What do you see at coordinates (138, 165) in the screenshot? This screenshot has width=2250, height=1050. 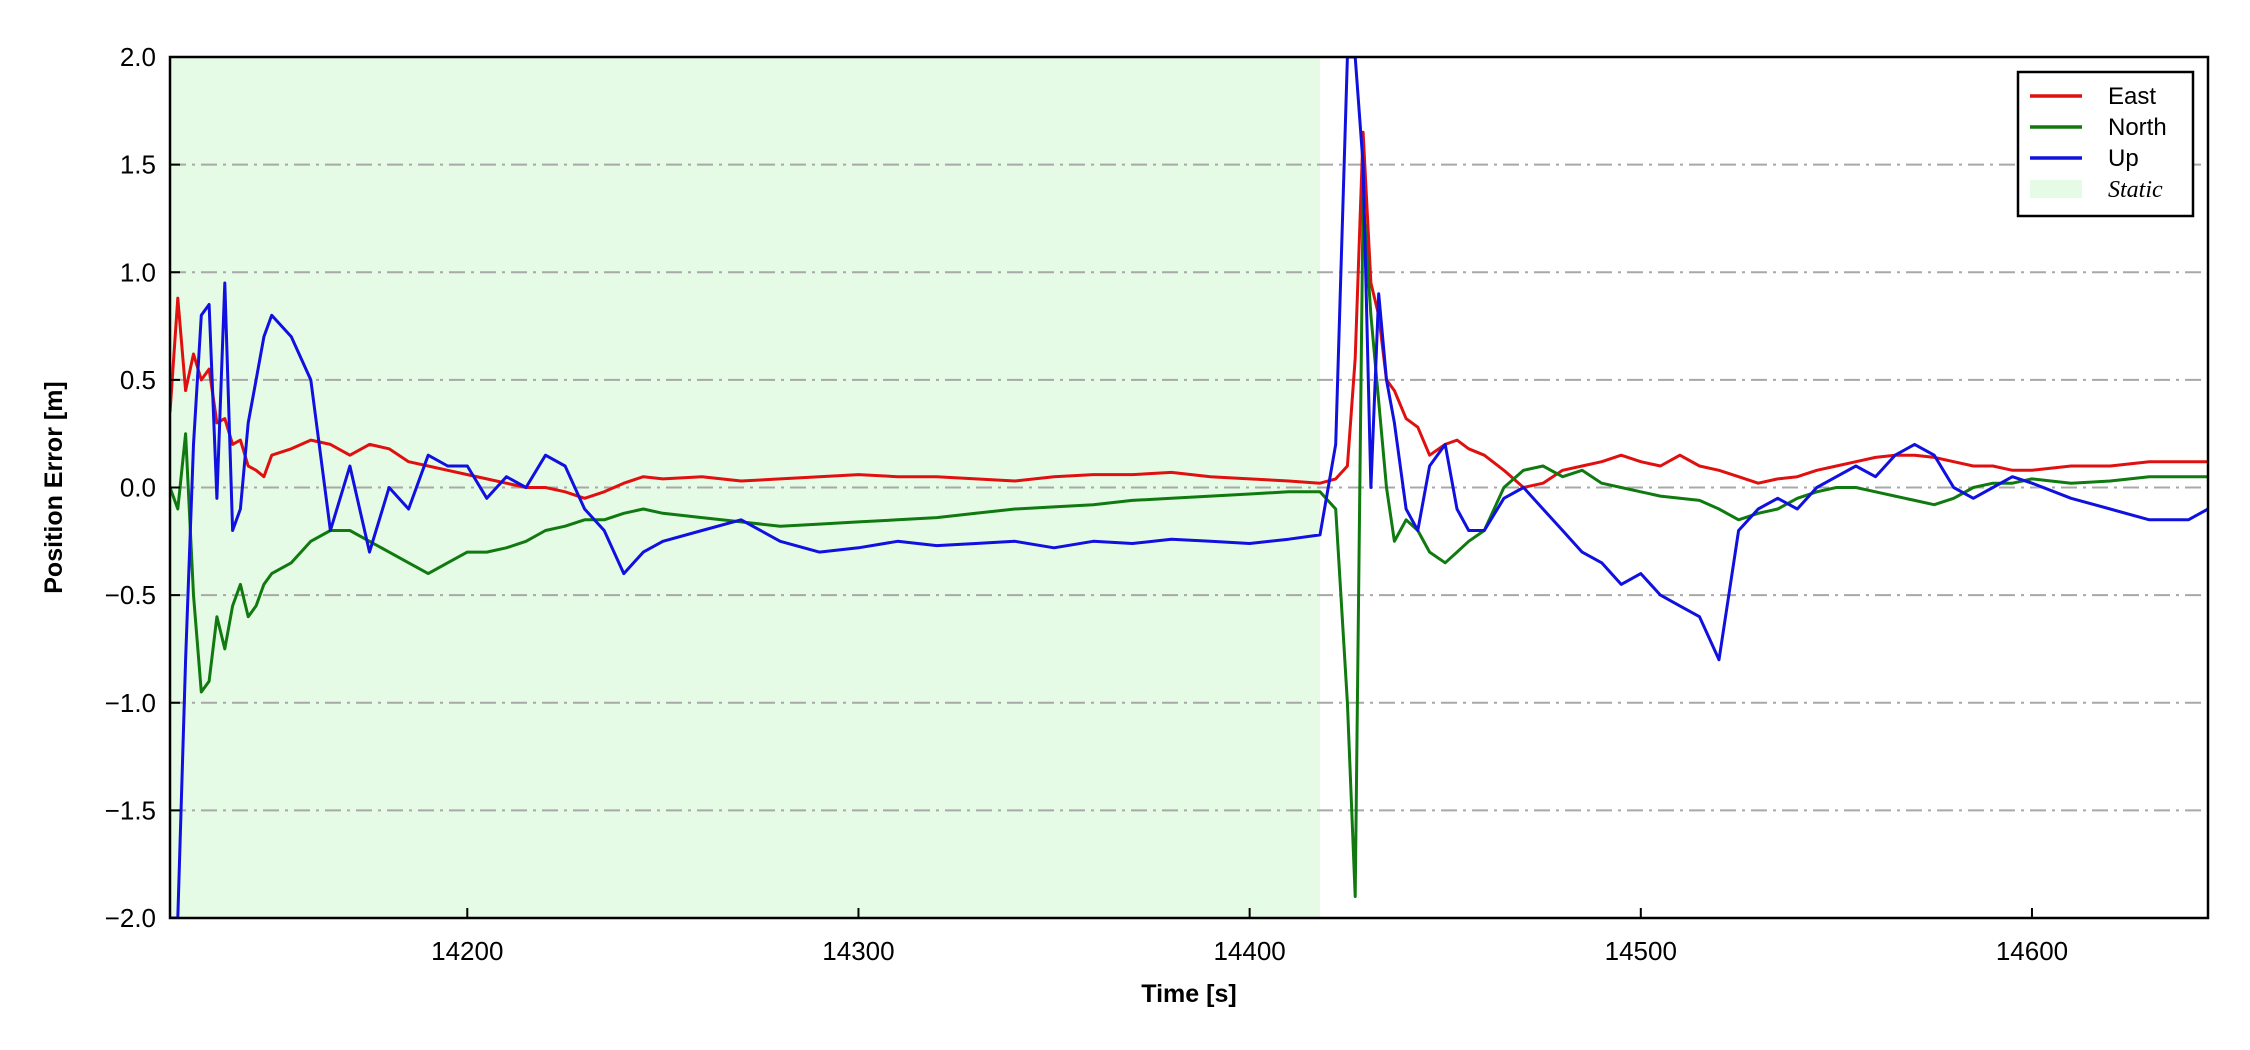 I see `y-tick-label: 1.5` at bounding box center [138, 165].